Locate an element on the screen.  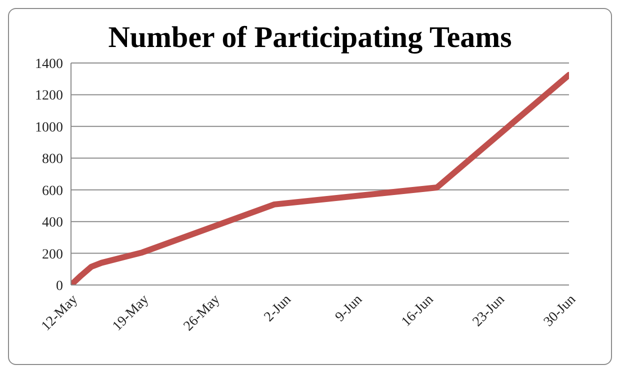
y-tick-label: 1400 is located at coordinates (49, 64).